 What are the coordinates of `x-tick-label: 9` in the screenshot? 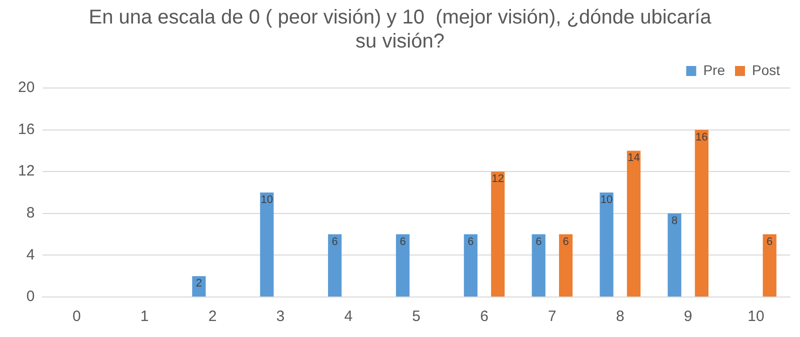 It's located at (688, 317).